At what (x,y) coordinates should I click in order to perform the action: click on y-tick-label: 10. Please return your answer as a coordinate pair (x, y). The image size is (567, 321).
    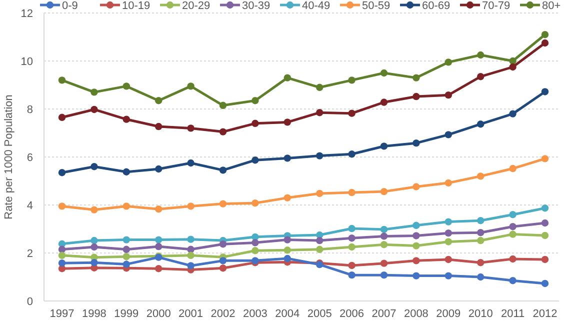
    Looking at the image, I should click on (26, 62).